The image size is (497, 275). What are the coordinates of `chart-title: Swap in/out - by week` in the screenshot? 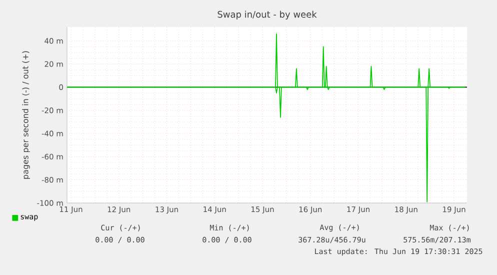 It's located at (267, 15).